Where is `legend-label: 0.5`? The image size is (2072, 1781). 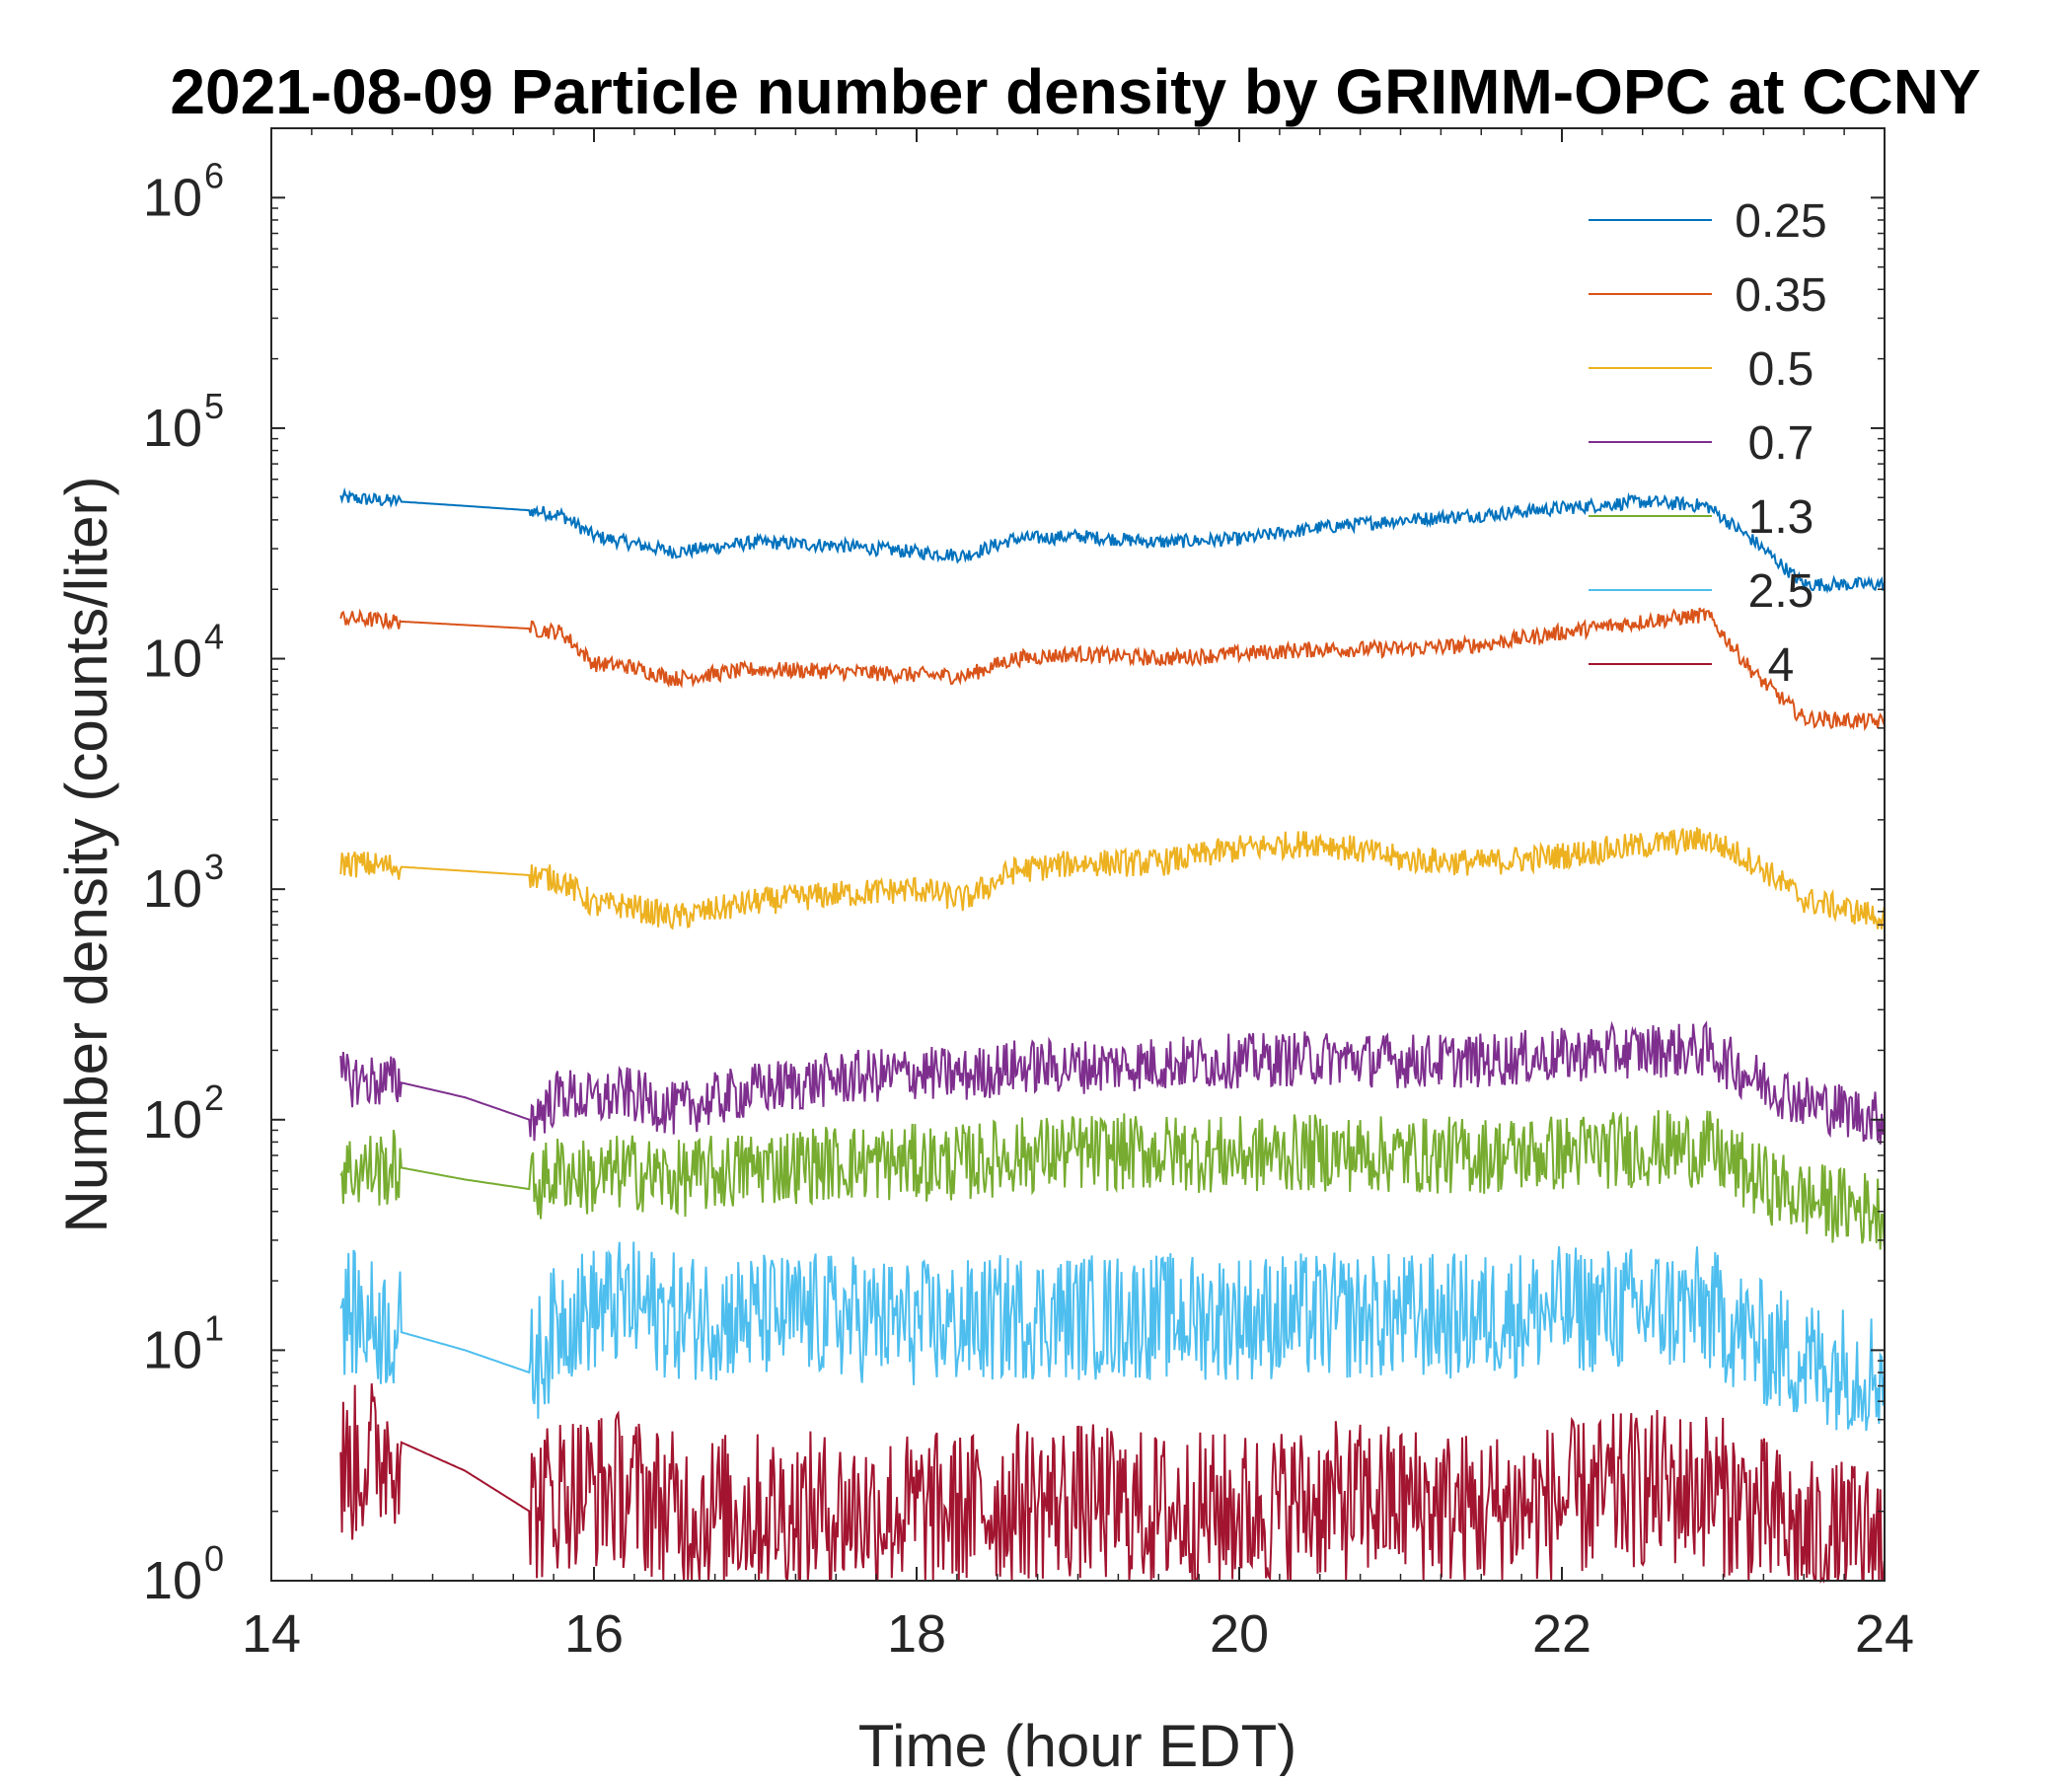
legend-label: 0.5 is located at coordinates (1781, 369).